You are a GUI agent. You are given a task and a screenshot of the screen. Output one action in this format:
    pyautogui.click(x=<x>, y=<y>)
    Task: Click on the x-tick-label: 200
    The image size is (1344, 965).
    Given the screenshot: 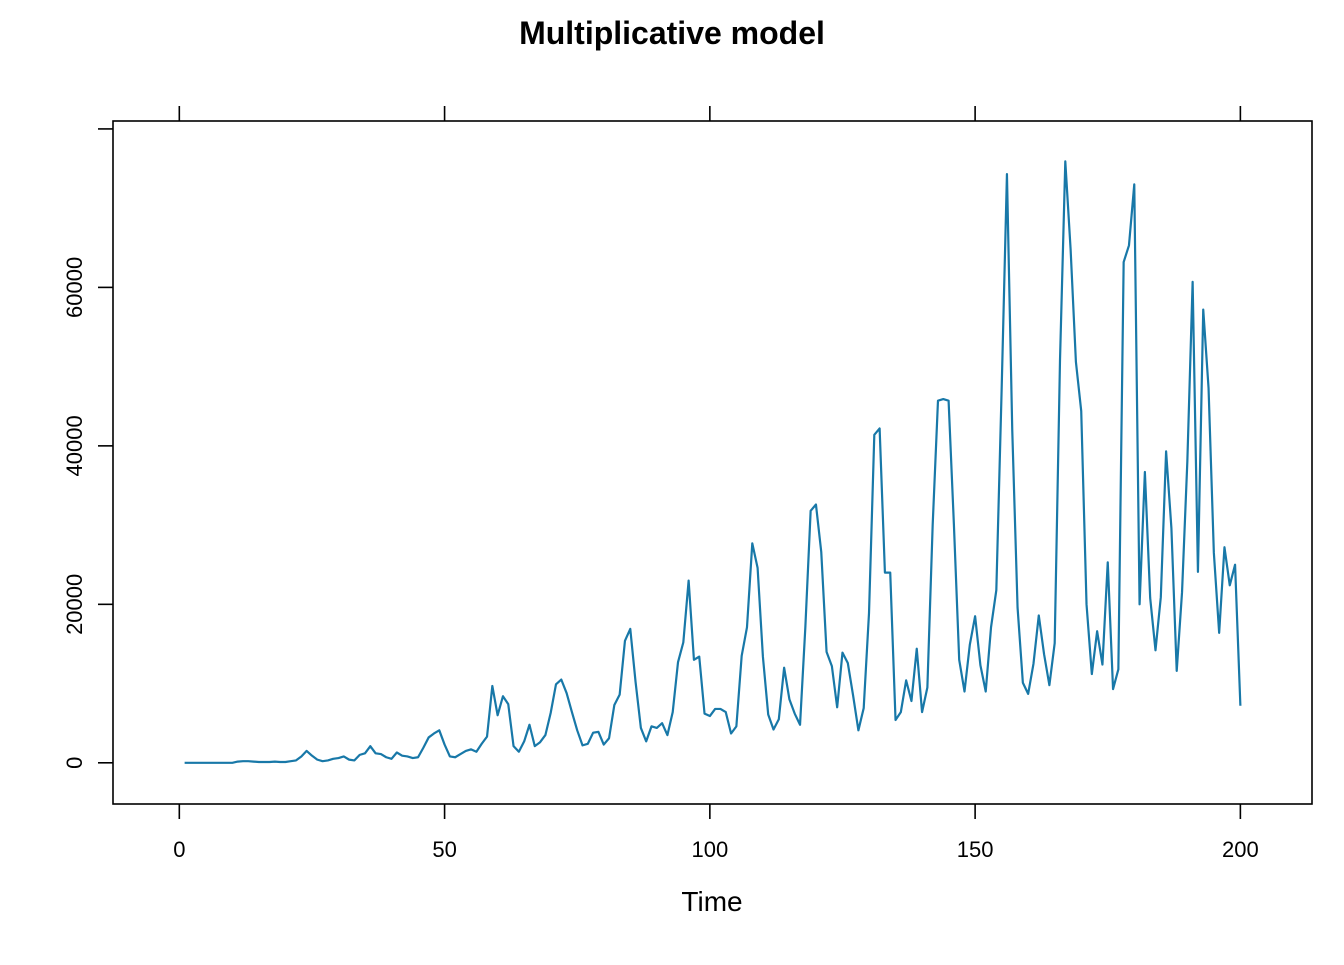 What is the action you would take?
    pyautogui.click(x=1240, y=849)
    